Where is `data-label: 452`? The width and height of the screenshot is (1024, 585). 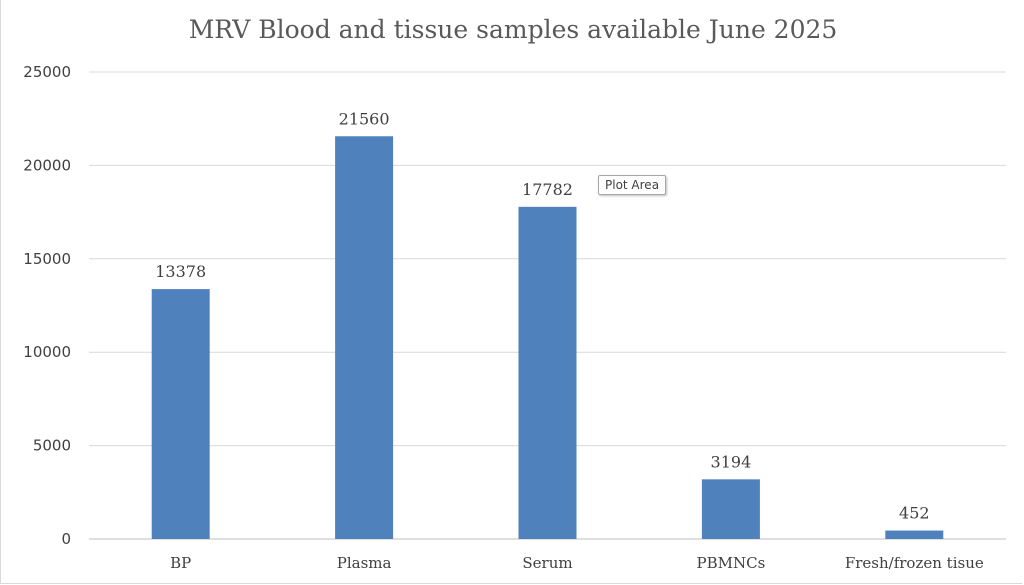
data-label: 452 is located at coordinates (914, 513).